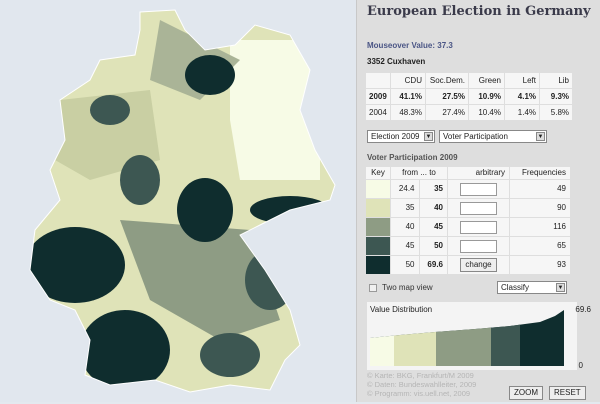 The width and height of the screenshot is (600, 404). Describe the element at coordinates (583, 309) in the screenshot. I see `distribution-max: 69.6` at that location.